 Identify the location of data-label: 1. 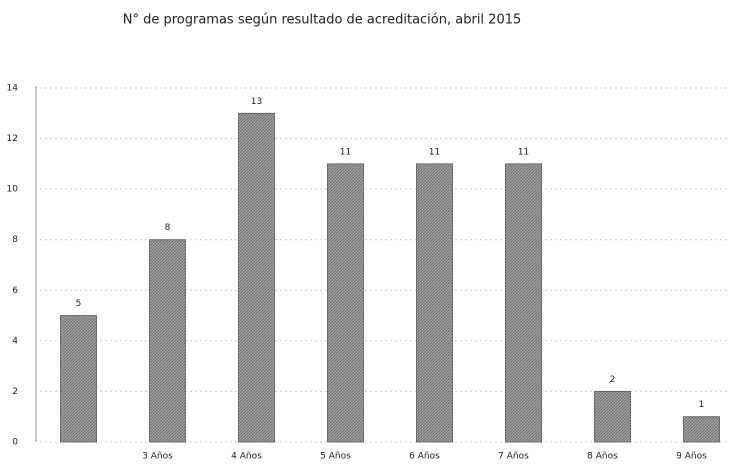
(702, 405).